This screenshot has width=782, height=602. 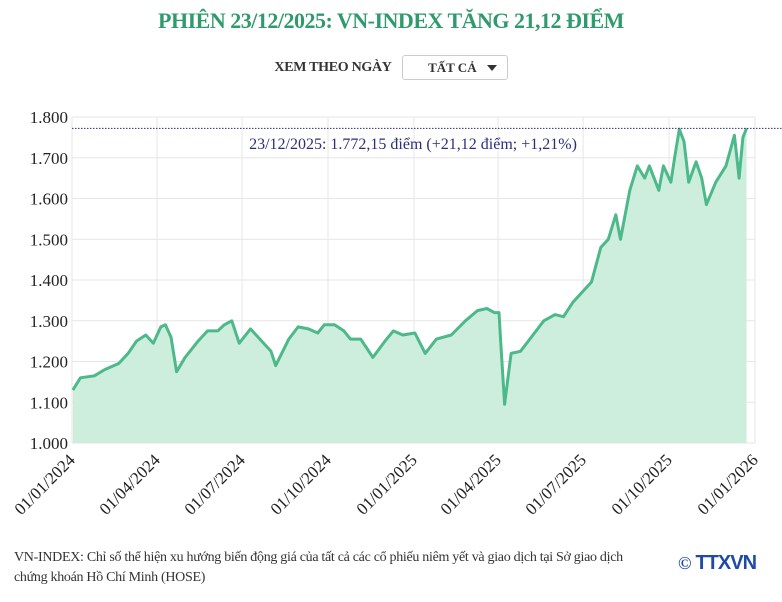 What do you see at coordinates (387, 484) in the screenshot?
I see `x-tick-label: 01/01/2025` at bounding box center [387, 484].